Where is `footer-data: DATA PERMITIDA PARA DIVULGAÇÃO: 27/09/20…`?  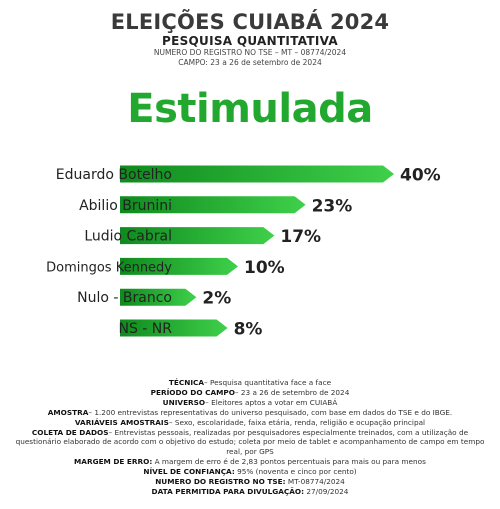 footer-data: DATA PERMITIDA PARA DIVULGAÇÃO: 27/09/20… is located at coordinates (250, 491).